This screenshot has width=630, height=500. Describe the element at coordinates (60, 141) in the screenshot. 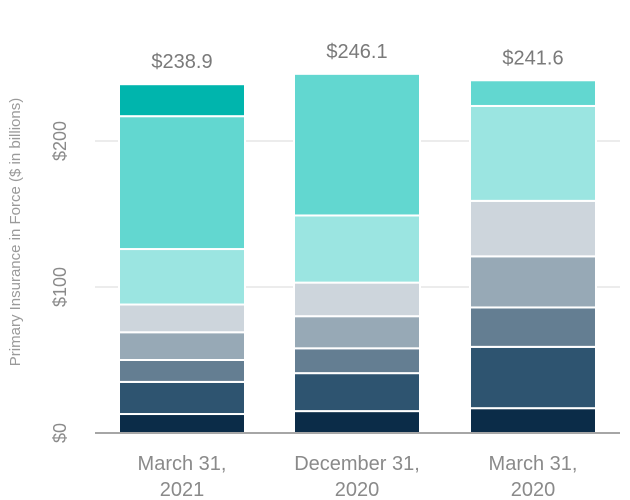

I see `y-tick-label: $200` at that location.